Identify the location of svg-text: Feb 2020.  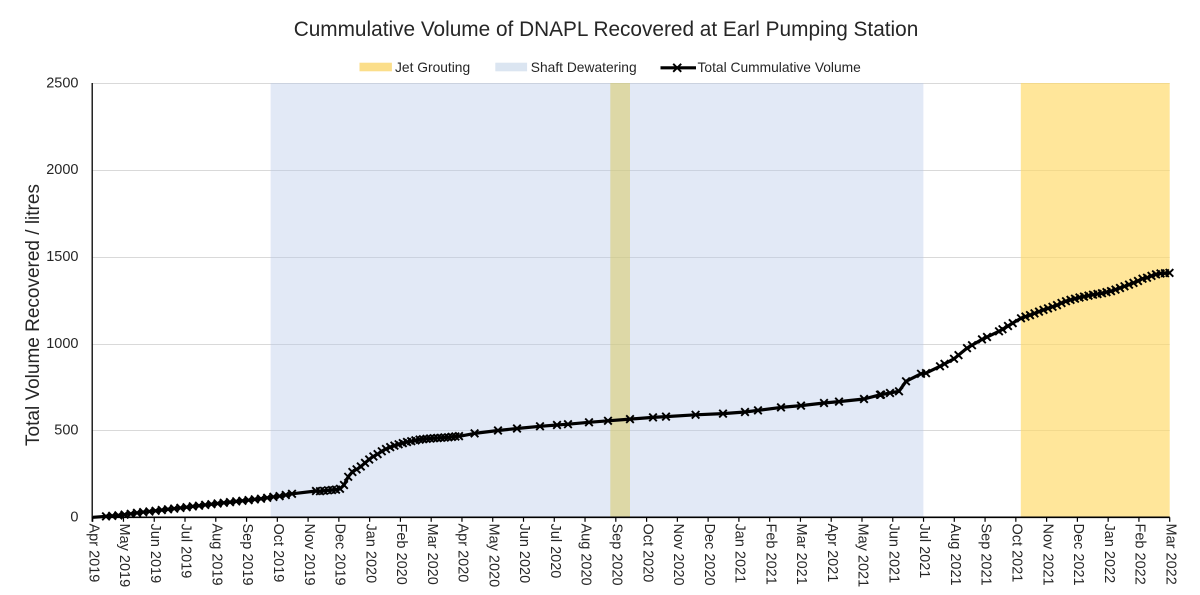
(401, 554).